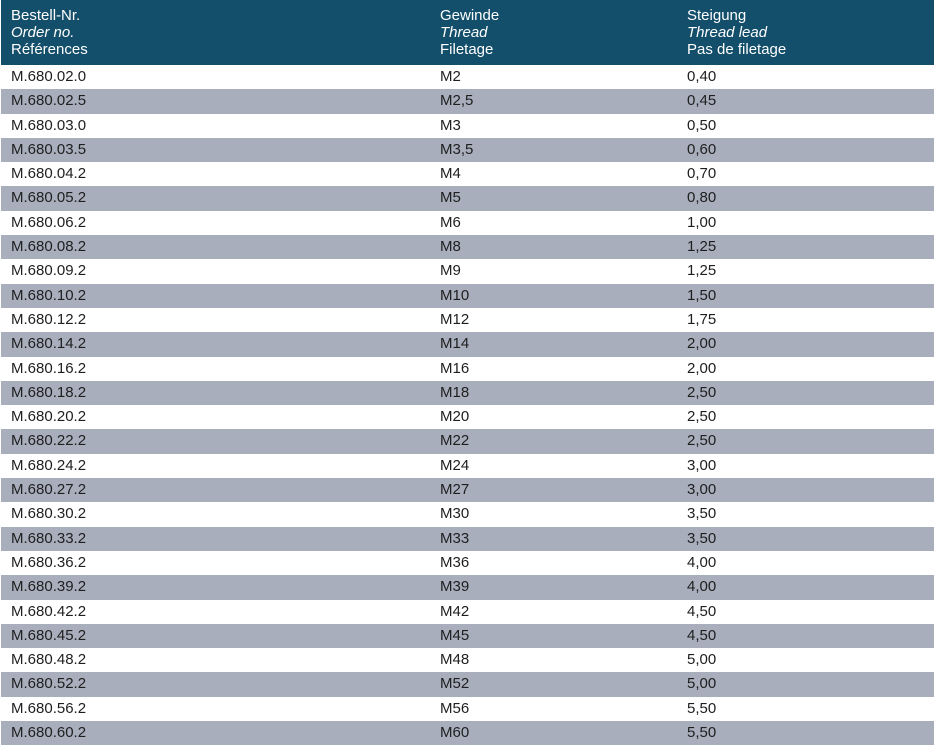 The height and width of the screenshot is (750, 935). What do you see at coordinates (49, 684) in the screenshot?
I see `order-number-cell: M.680.52.2` at bounding box center [49, 684].